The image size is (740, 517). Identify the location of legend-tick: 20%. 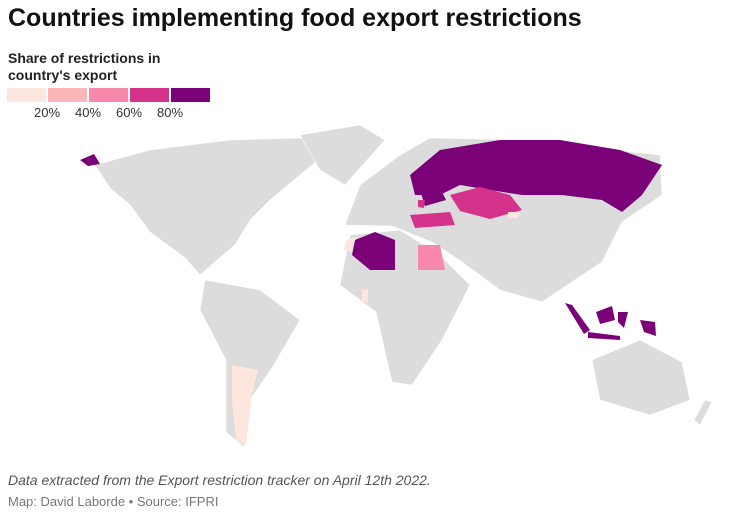
(47, 112).